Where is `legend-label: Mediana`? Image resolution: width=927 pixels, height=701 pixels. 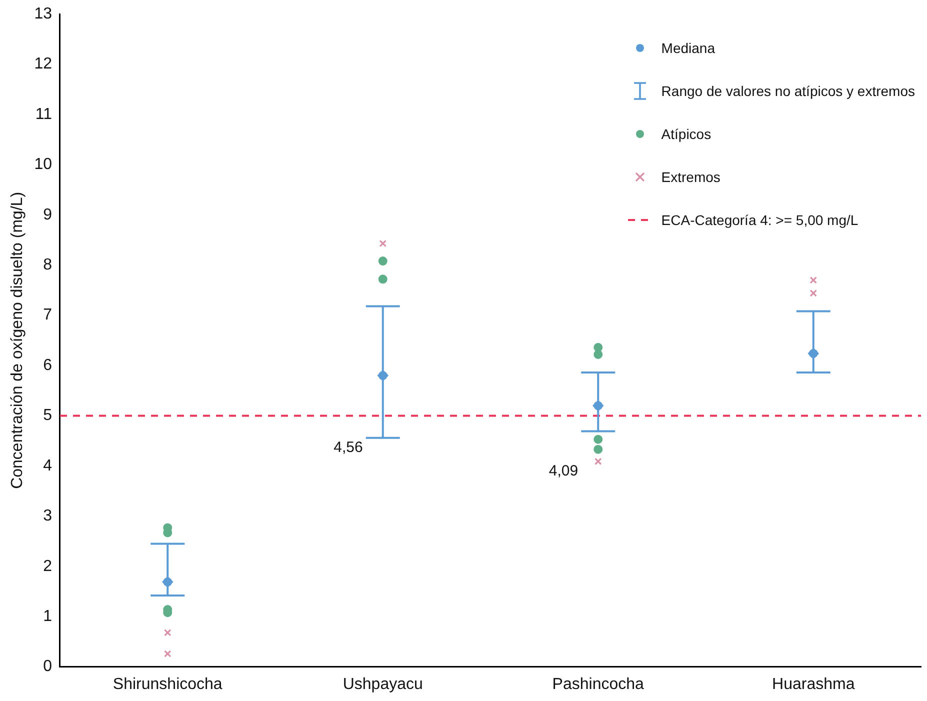
legend-label: Mediana is located at coordinates (688, 48).